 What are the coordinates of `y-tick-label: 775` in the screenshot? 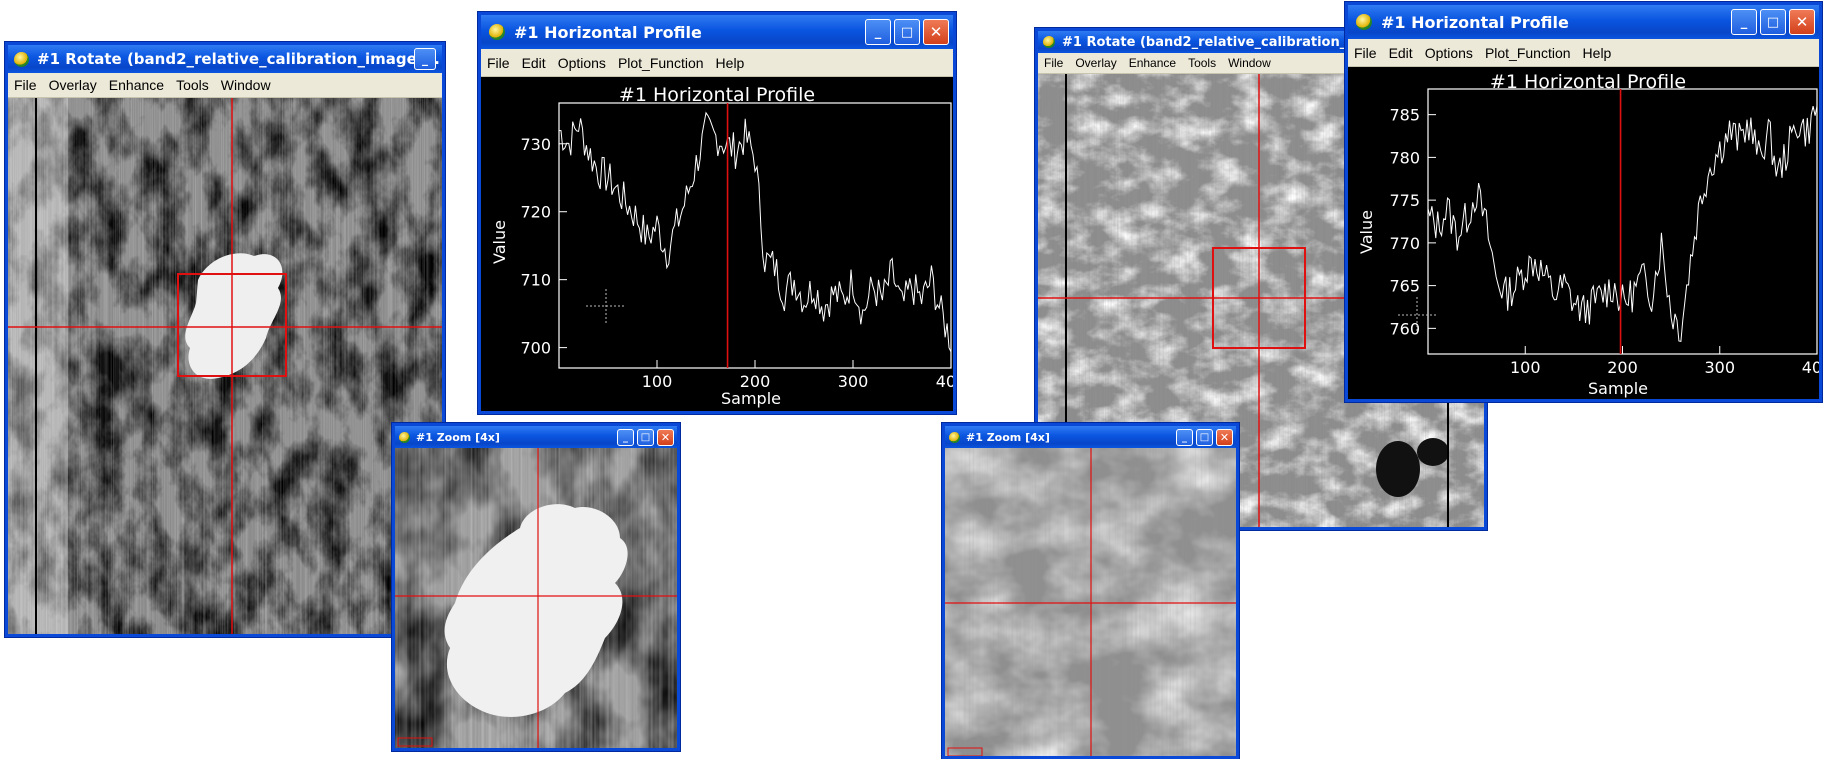 It's located at (1404, 200).